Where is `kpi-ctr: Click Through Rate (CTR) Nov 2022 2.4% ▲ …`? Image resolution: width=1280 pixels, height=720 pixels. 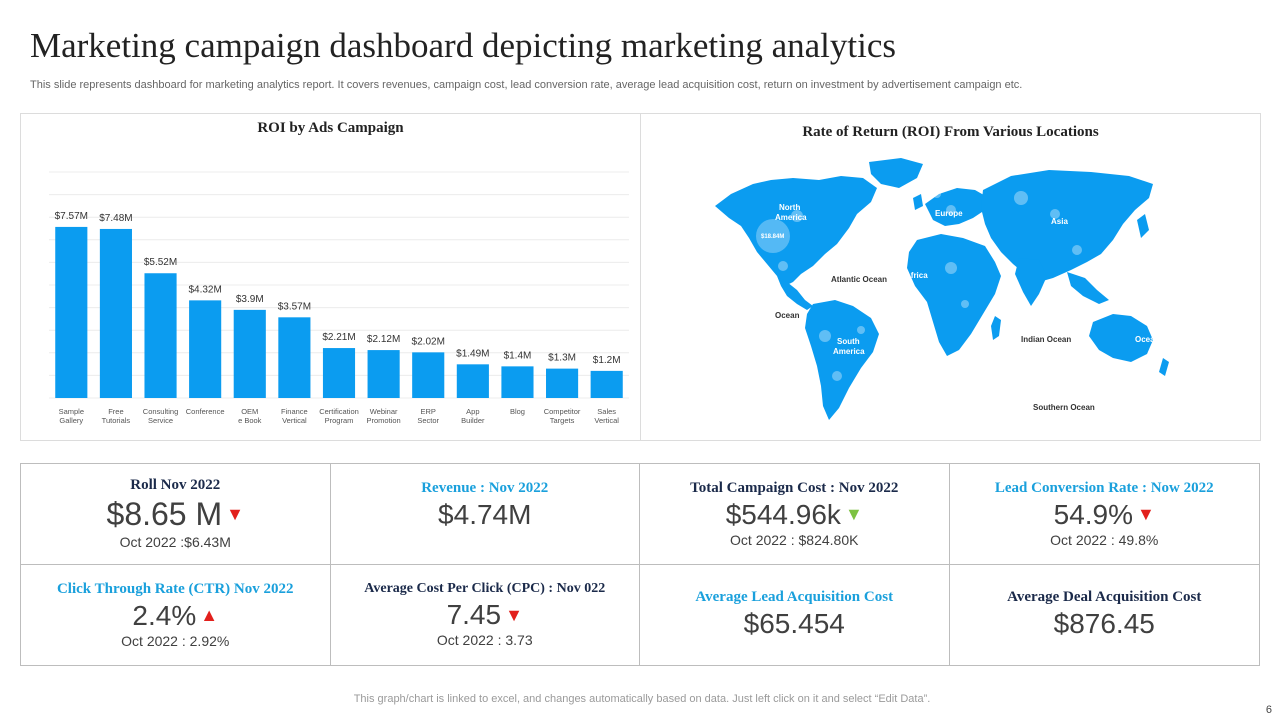
kpi-ctr: Click Through Rate (CTR) Nov 2022 2.4% ▲ … is located at coordinates (176, 614).